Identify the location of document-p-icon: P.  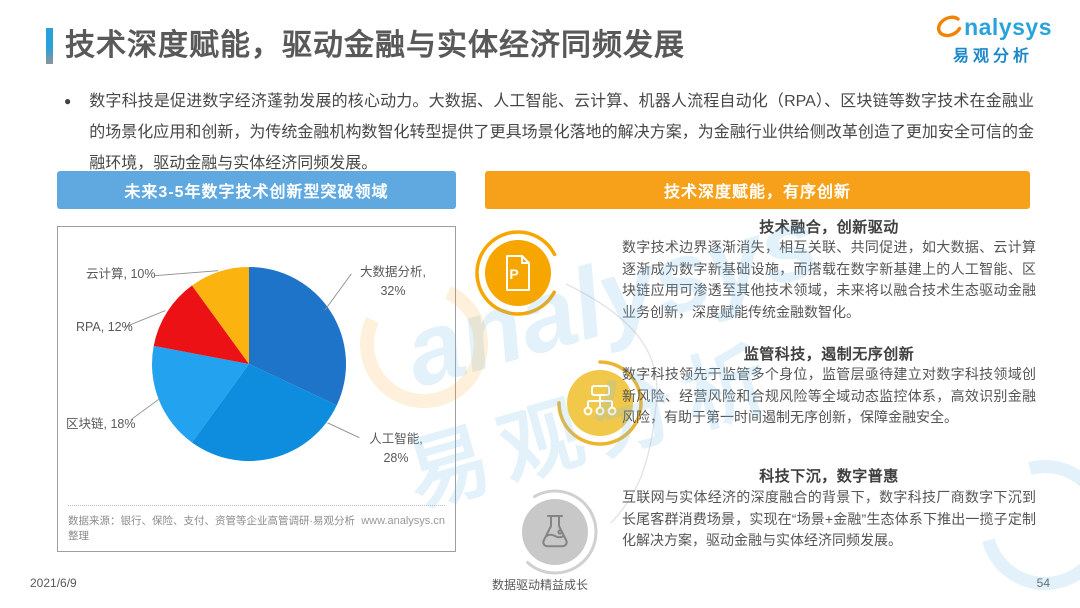
(518, 273).